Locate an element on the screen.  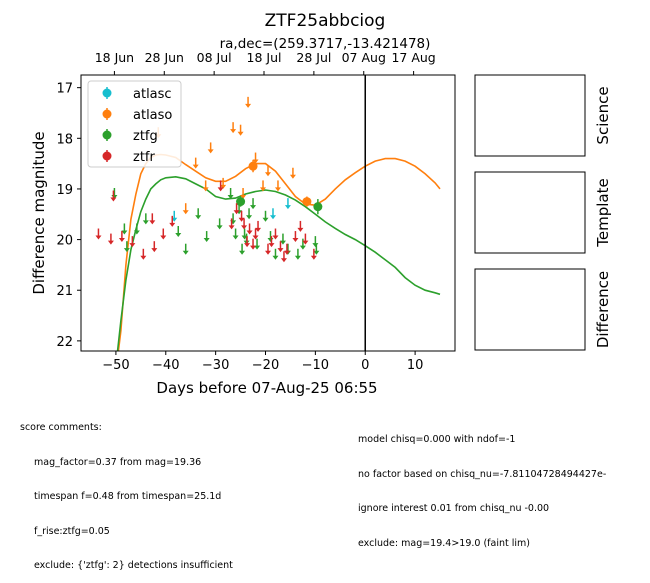
top-x-tick-label: 28 Jun is located at coordinates (164, 57).